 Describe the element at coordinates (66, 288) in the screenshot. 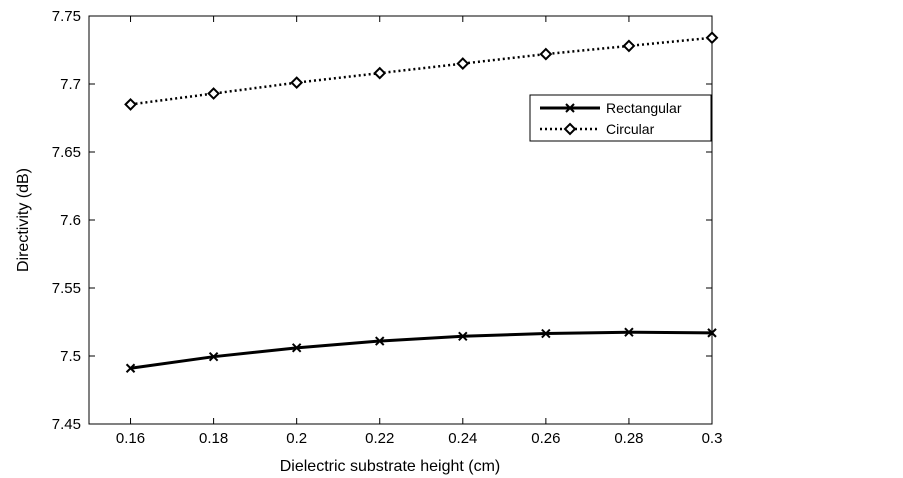

I see `y-tick-label: 7.55` at that location.